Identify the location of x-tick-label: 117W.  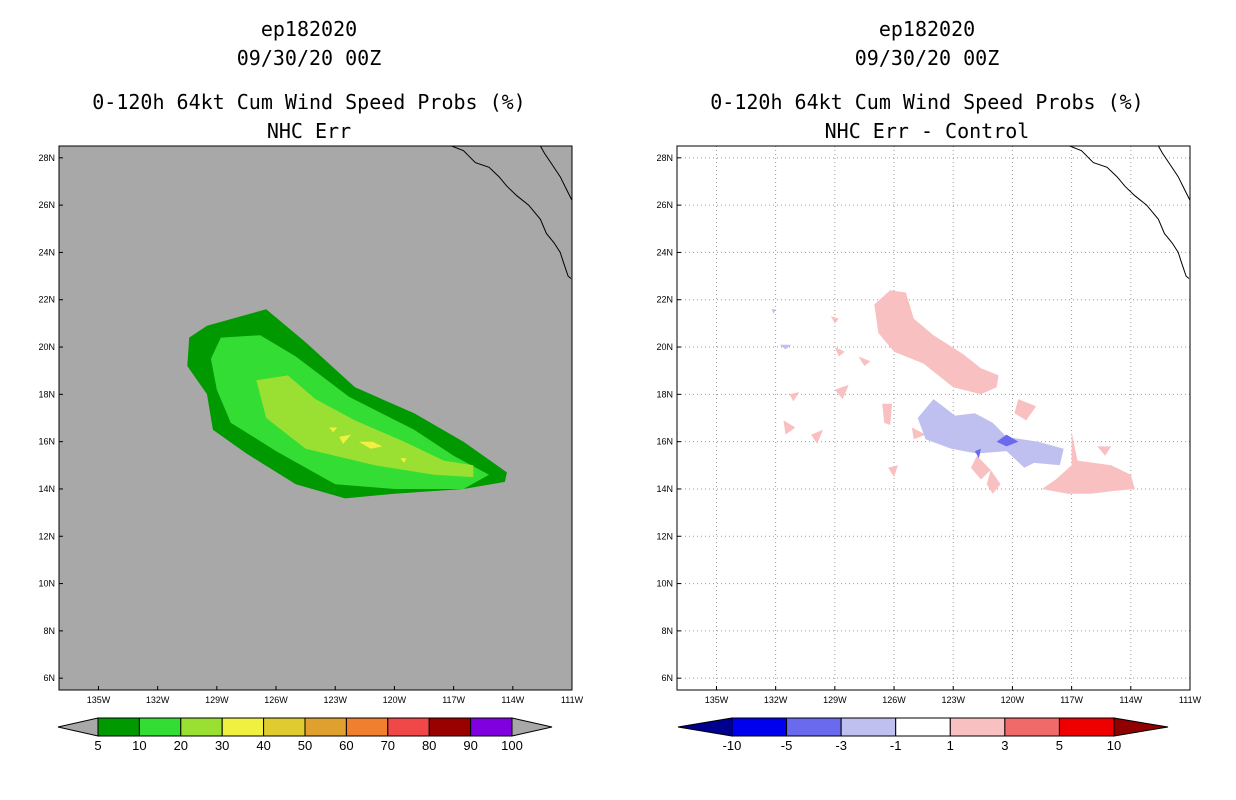
(1071, 700).